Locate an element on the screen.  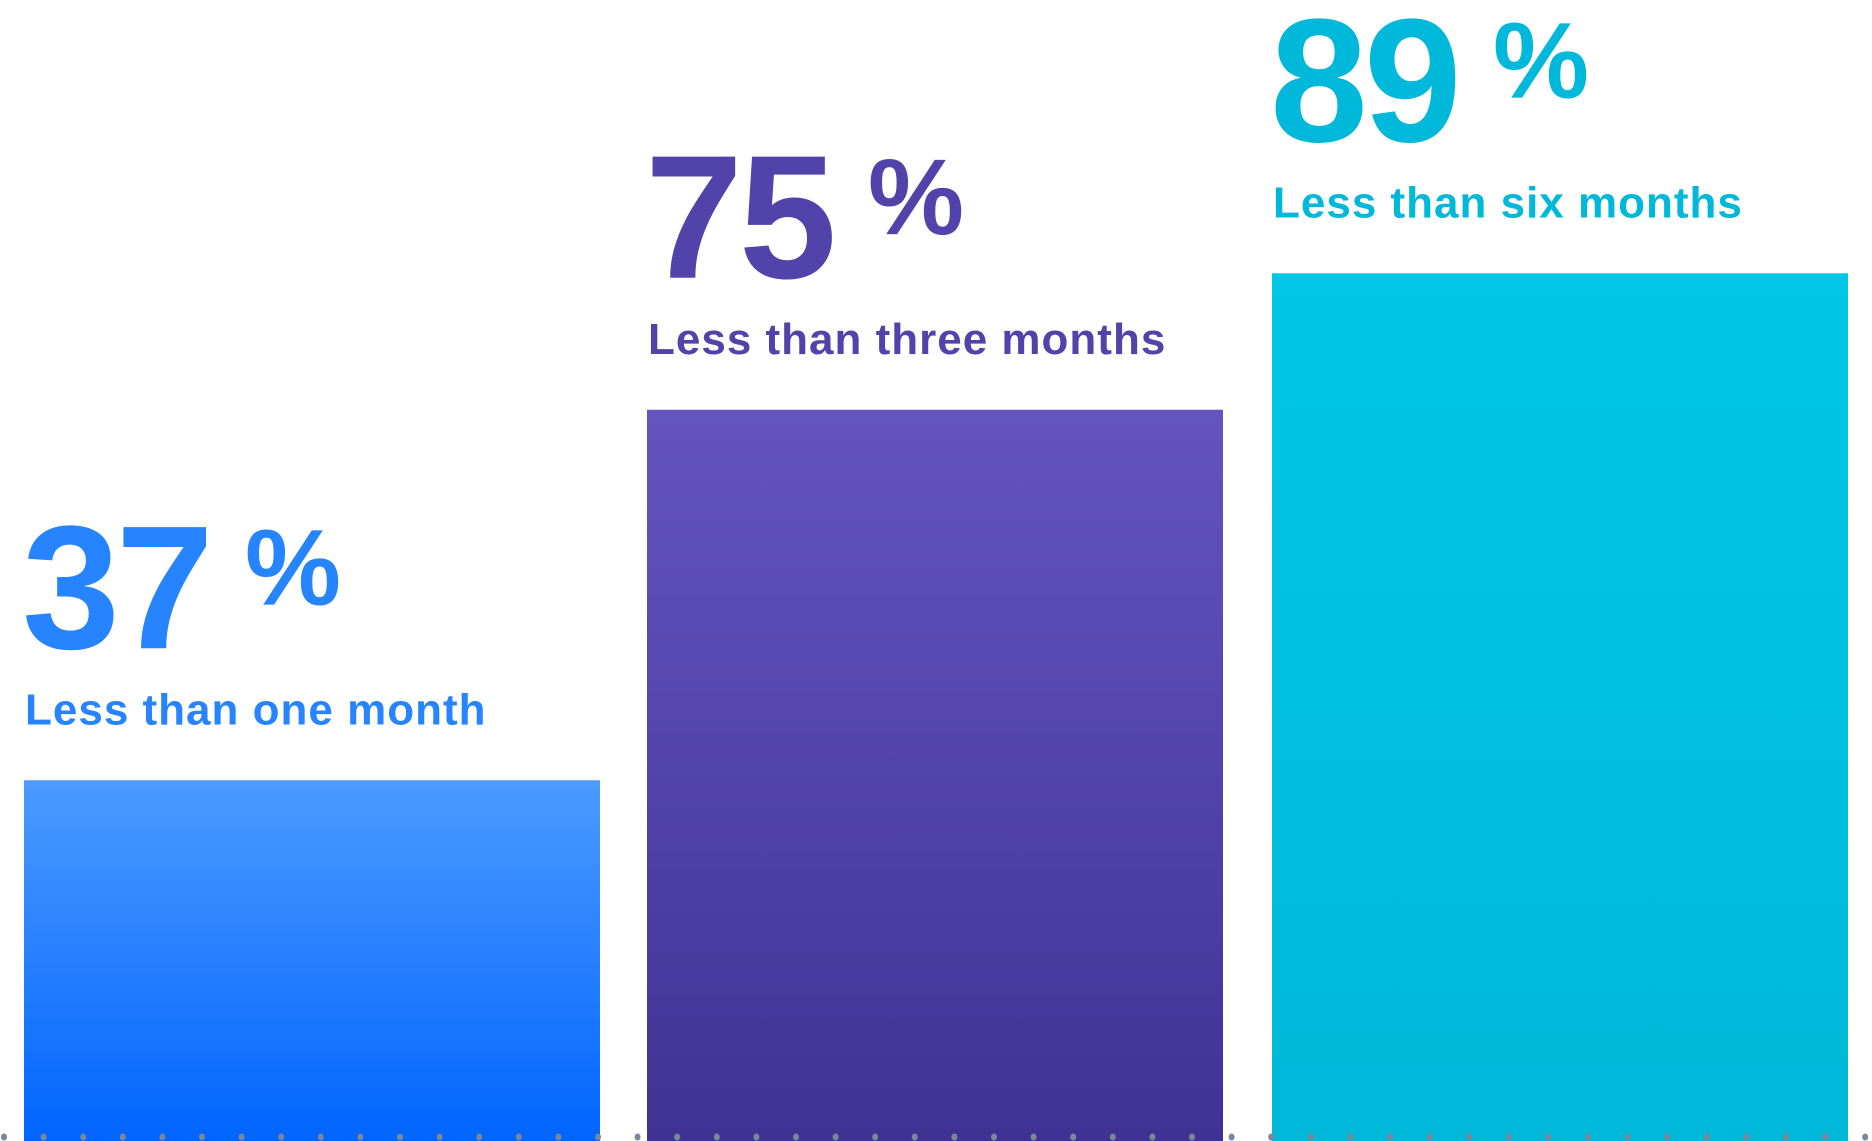
value-label: 37 is located at coordinates (116, 588).